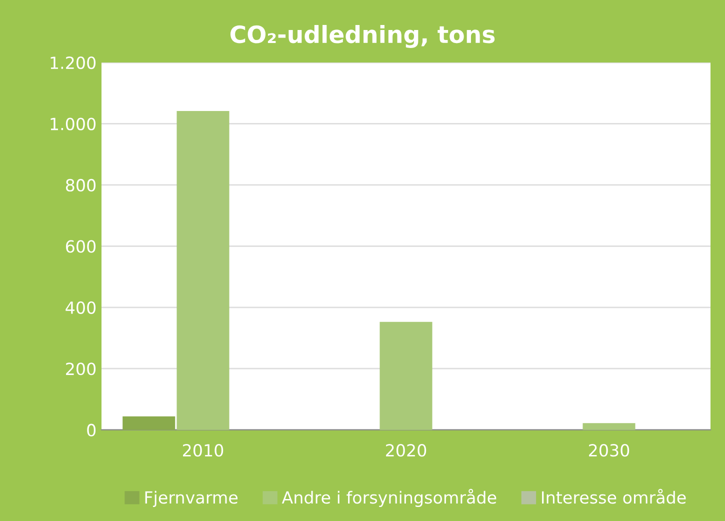 Image resolution: width=725 pixels, height=521 pixels. What do you see at coordinates (406, 450) in the screenshot?
I see `x-tick-label: 2020` at bounding box center [406, 450].